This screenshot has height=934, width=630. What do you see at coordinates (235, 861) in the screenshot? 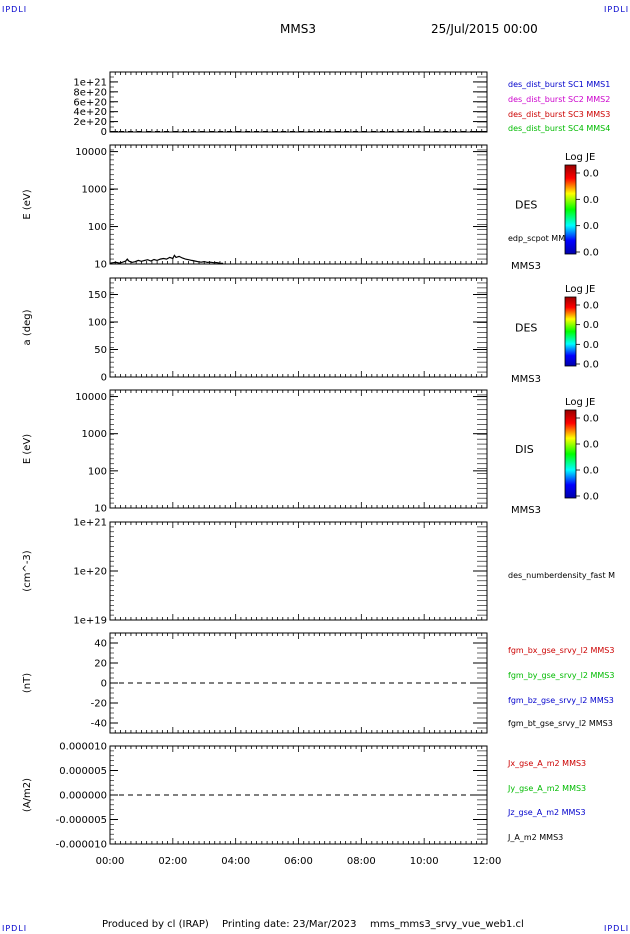
I see `xaxis-tick-label: 04:00` at bounding box center [235, 861].